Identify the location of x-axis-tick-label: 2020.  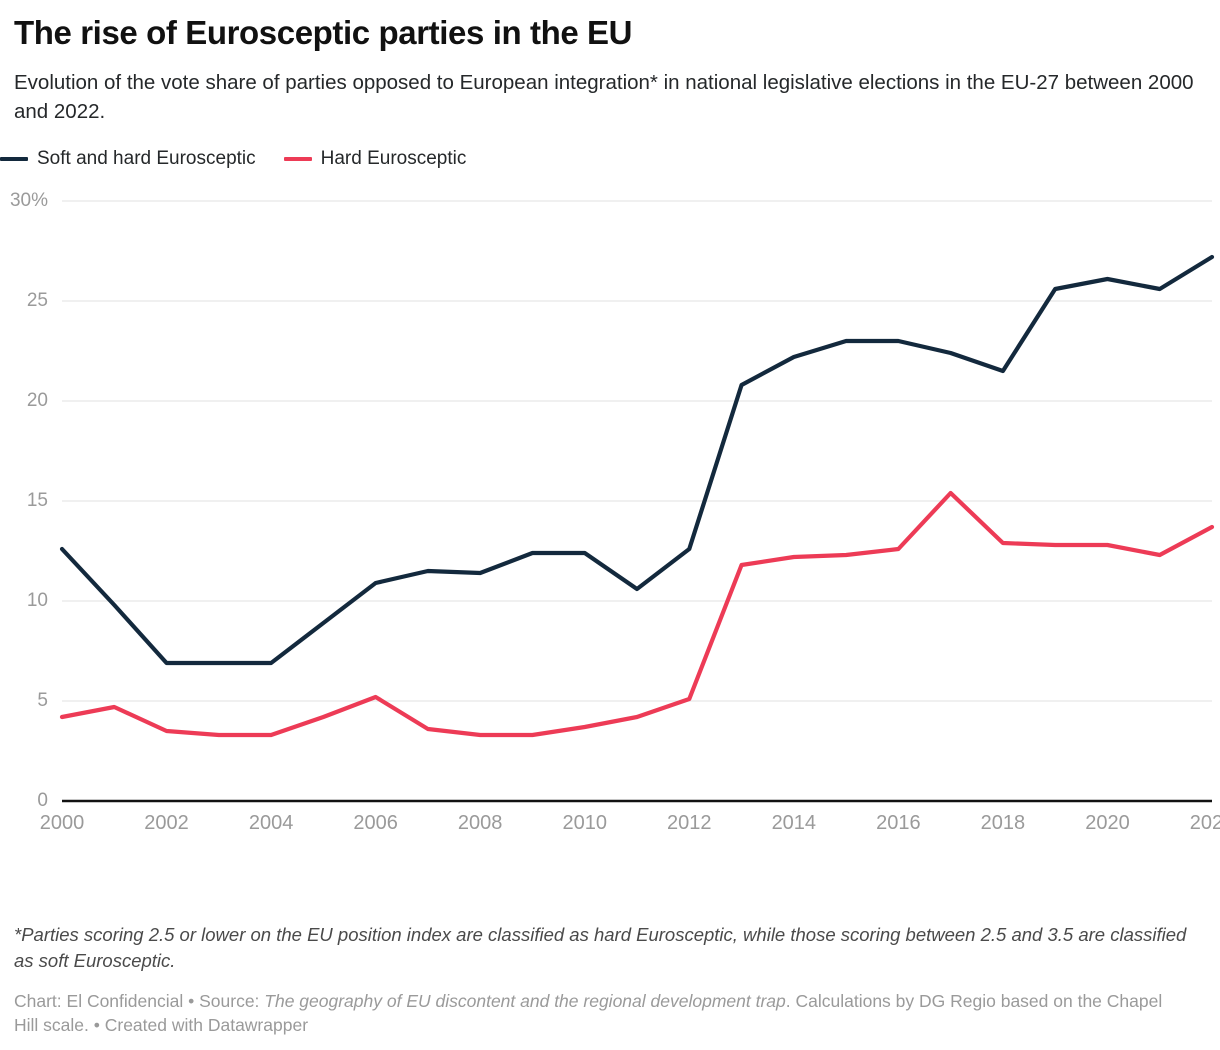
(1107, 823).